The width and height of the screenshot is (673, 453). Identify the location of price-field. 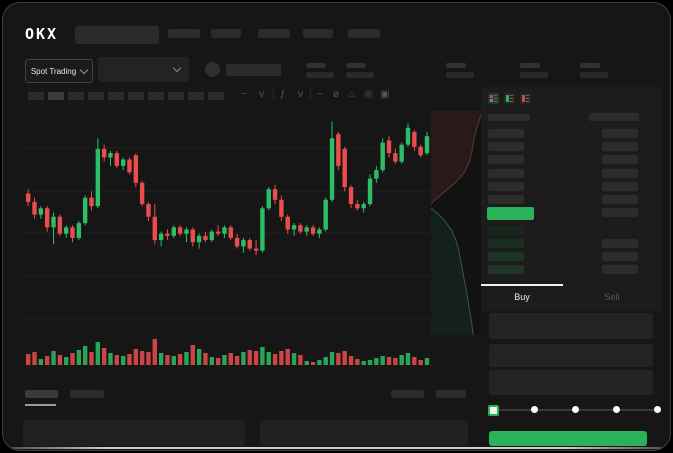
(571, 326).